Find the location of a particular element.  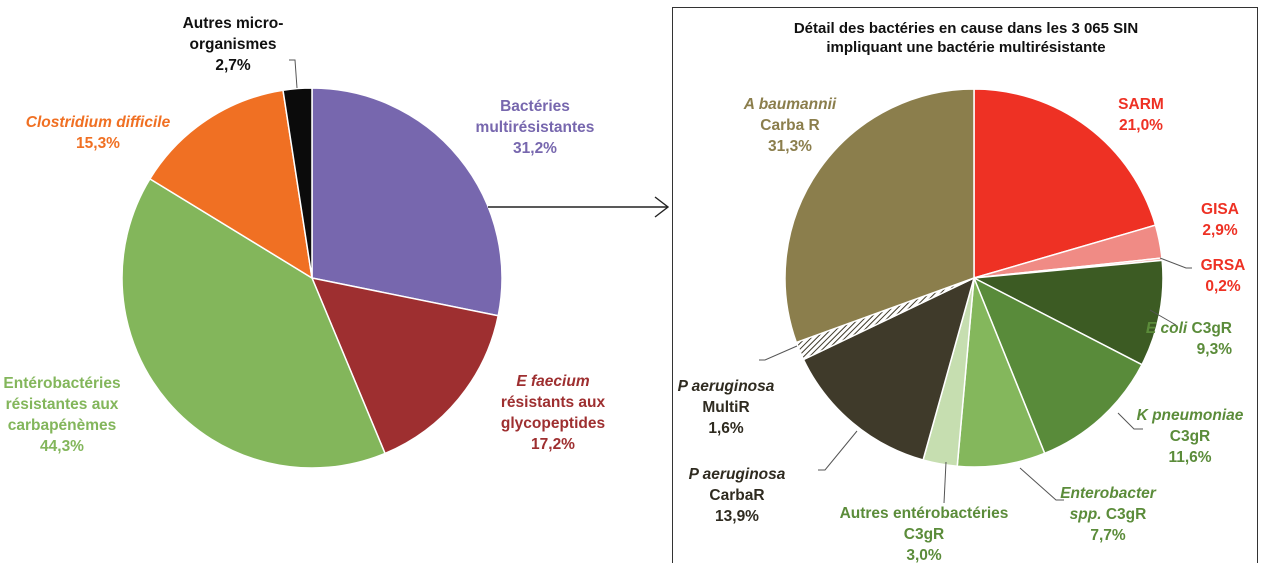

label-a-baumannii-line-1: Carba R is located at coordinates (789, 125).